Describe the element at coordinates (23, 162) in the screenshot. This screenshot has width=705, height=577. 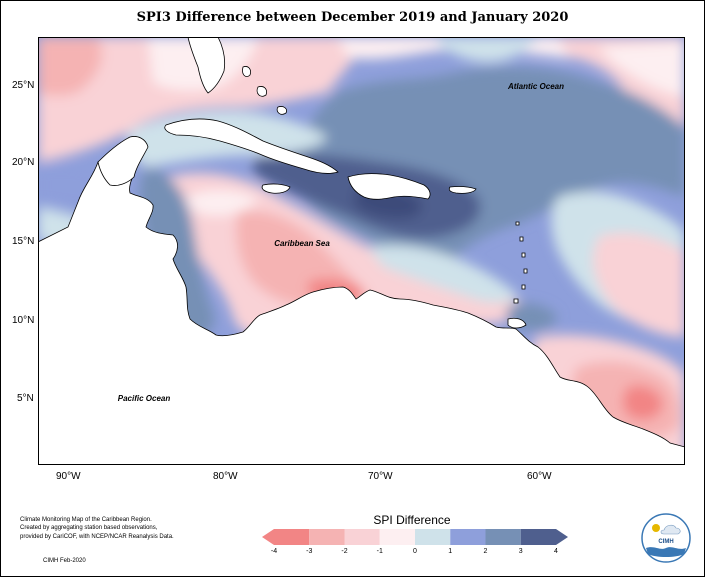
I see `lat-tick-20n: 20°N` at that location.